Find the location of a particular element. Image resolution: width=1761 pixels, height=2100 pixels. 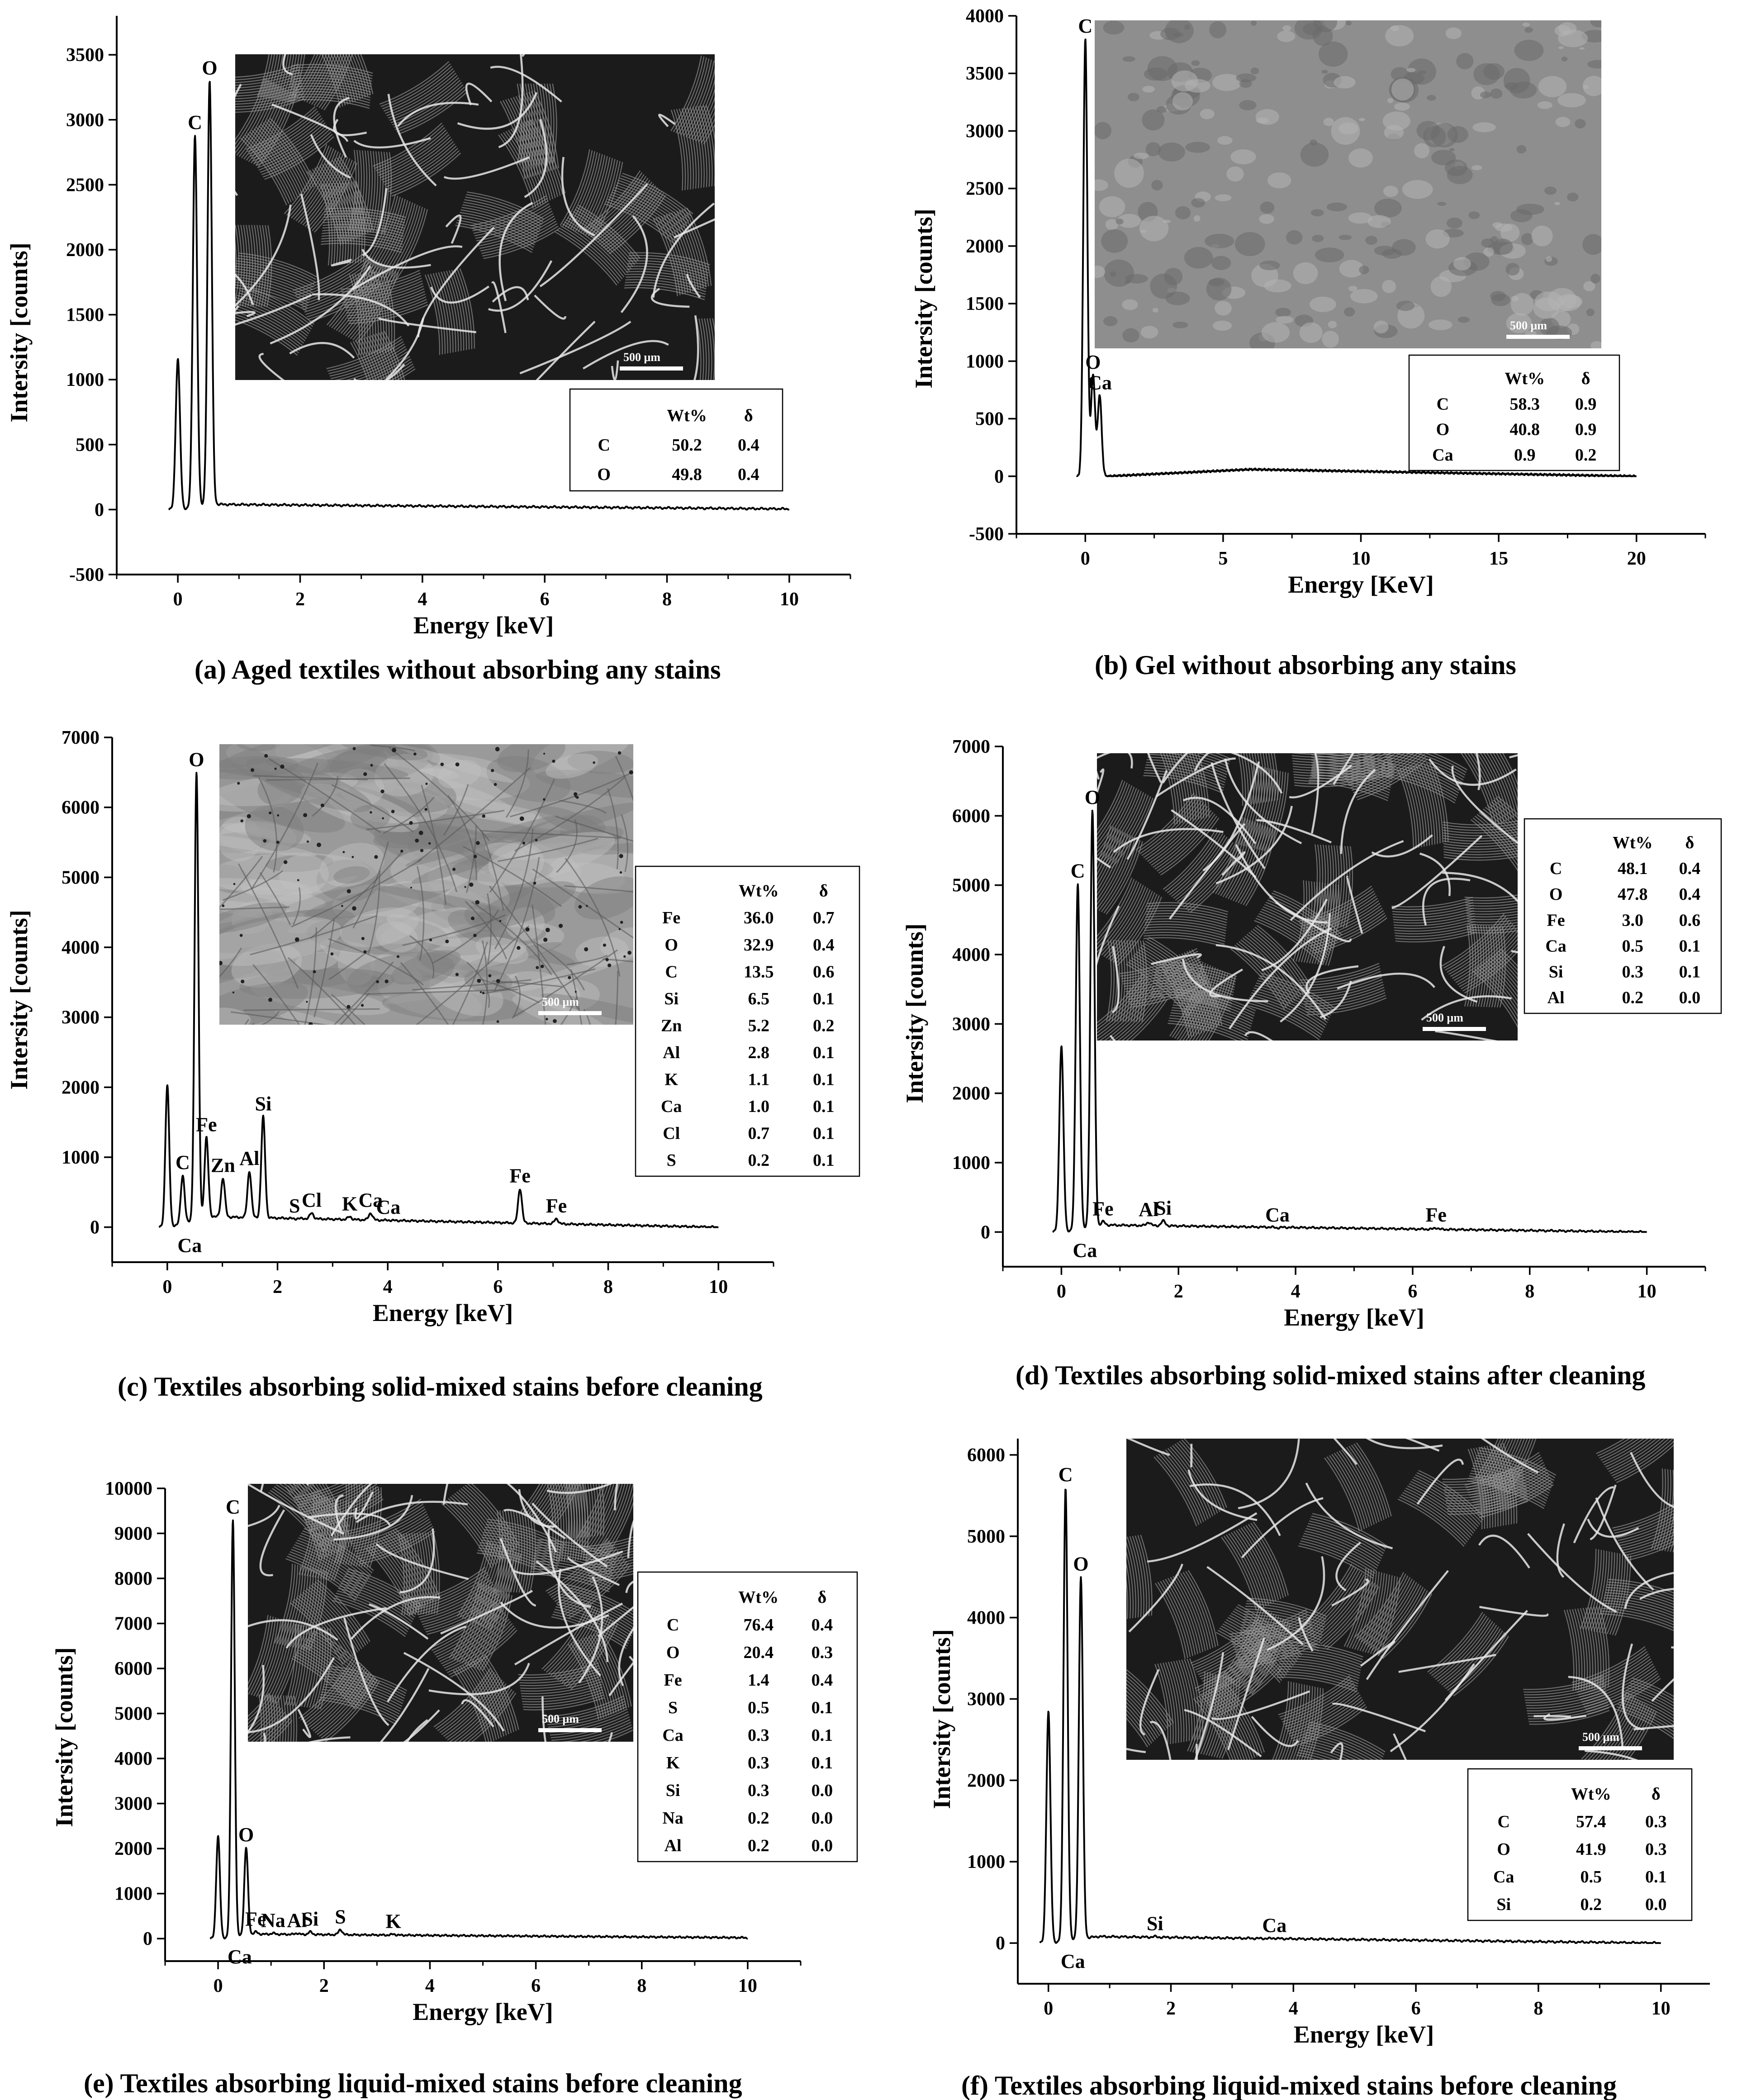

wt-table-cell: 0.6 is located at coordinates (1690, 920).